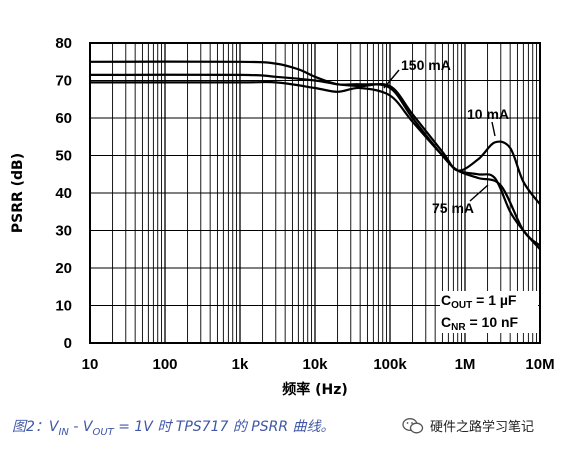 This screenshot has height=452, width=563. I want to click on label-150ma: 150 mA, so click(426, 65).